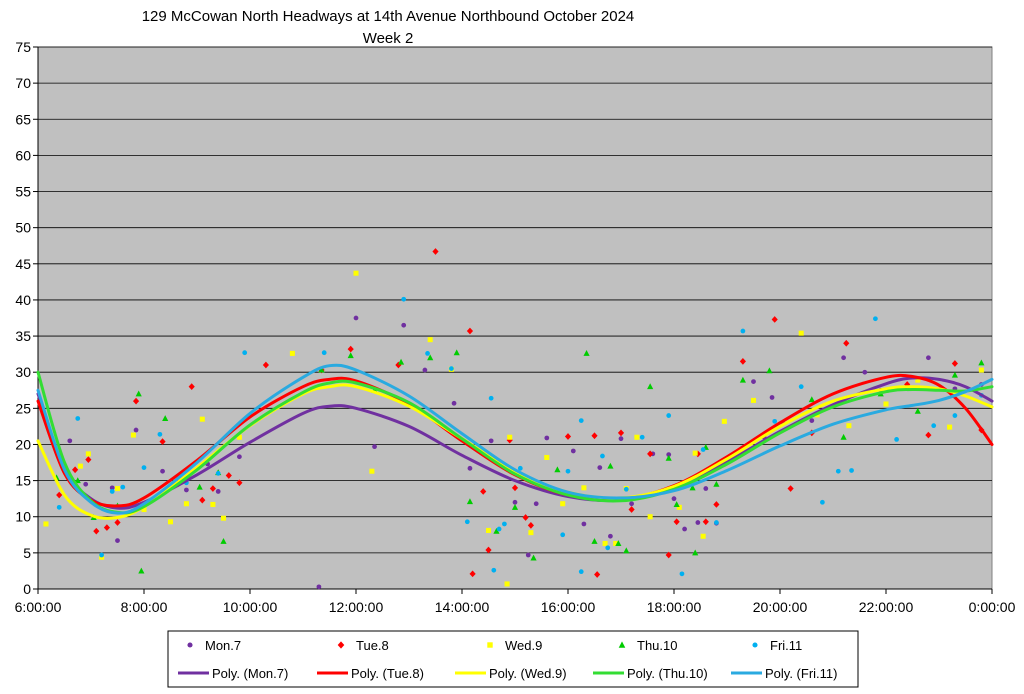 The image size is (1024, 694). I want to click on legend-label: Poly. (Thu.10), so click(667, 673).